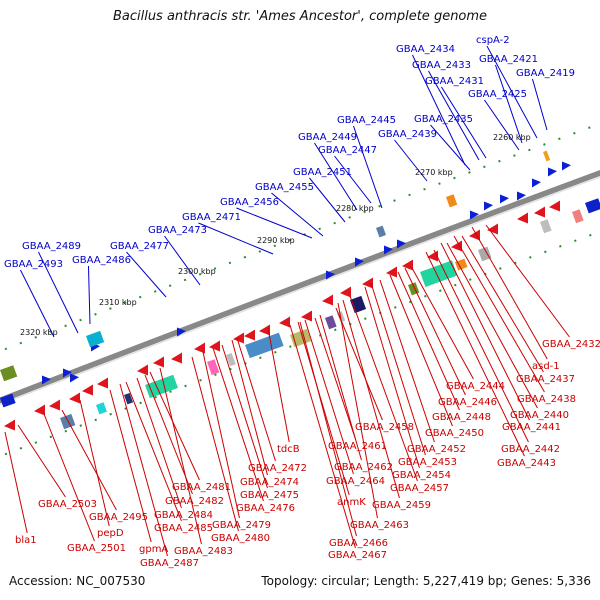  Describe the element at coordinates (77, 581) in the screenshot. I see `accession-text: Accession: NC_007530` at that location.